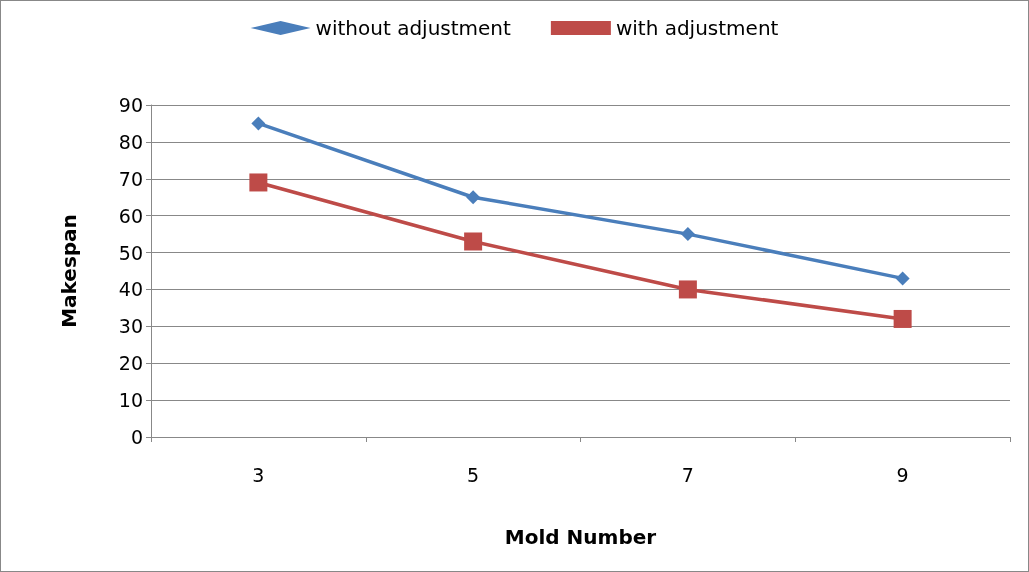 The width and height of the screenshot is (1029, 572). What do you see at coordinates (130, 105) in the screenshot?
I see `y-tick-label: 90` at bounding box center [130, 105].